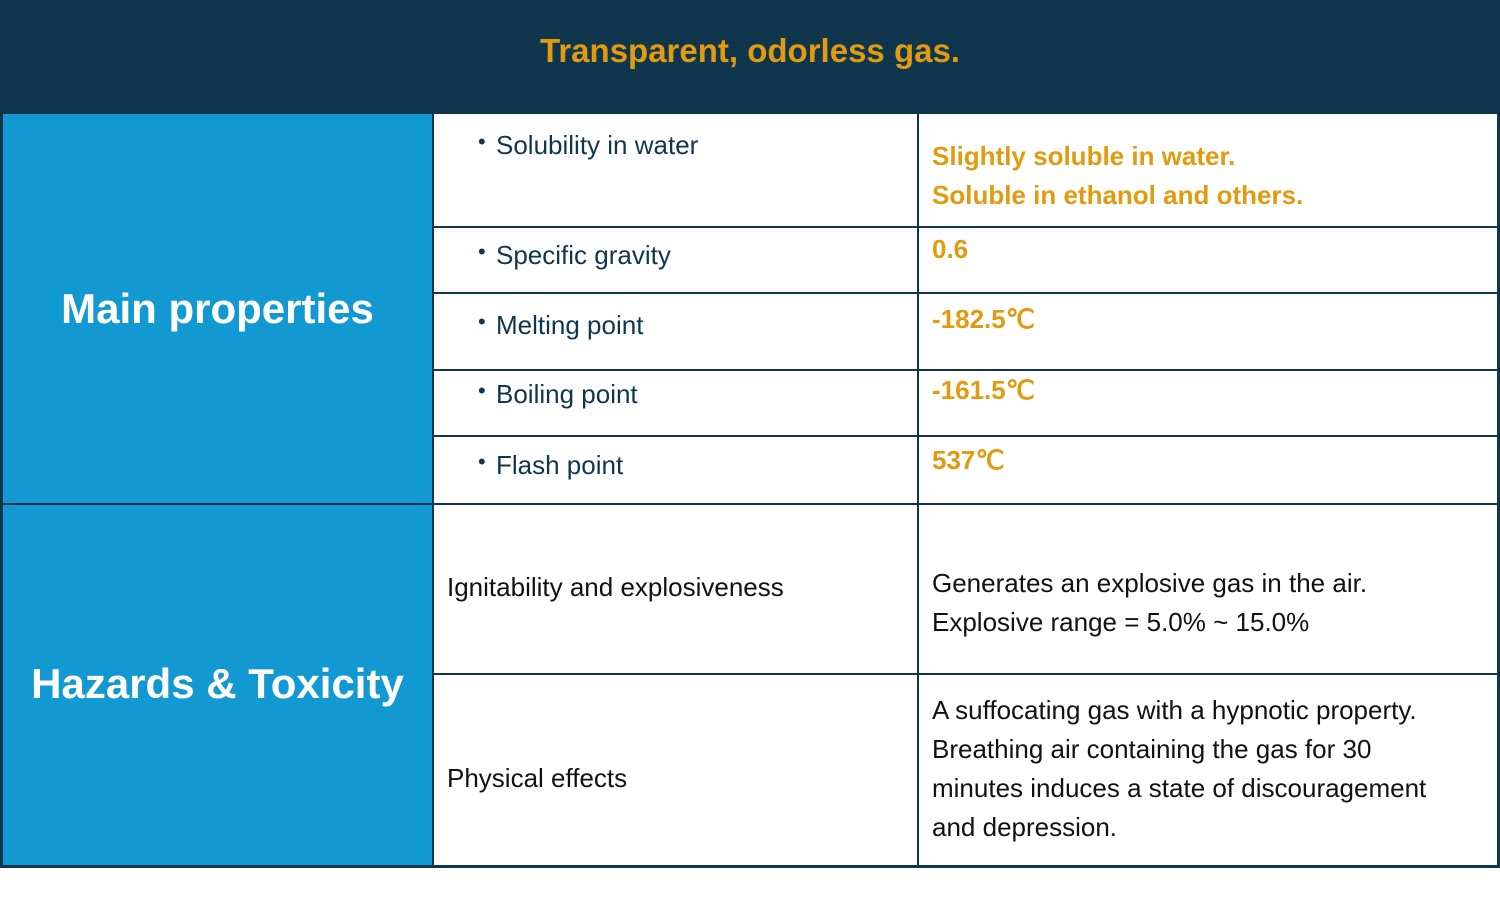 The image size is (1500, 900). Describe the element at coordinates (1208, 330) in the screenshot. I see `value-cell: -182.5℃` at that location.